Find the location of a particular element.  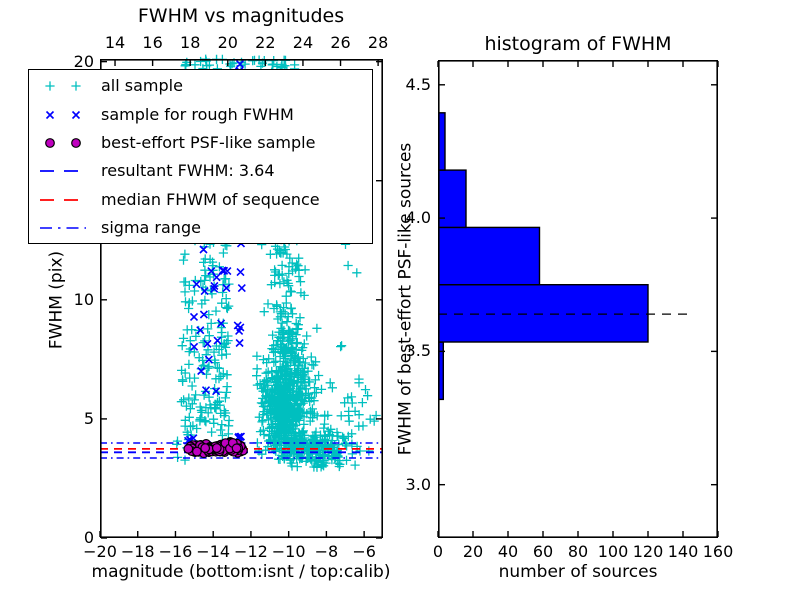

x-tick-label: −8 is located at coordinates (326, 551).